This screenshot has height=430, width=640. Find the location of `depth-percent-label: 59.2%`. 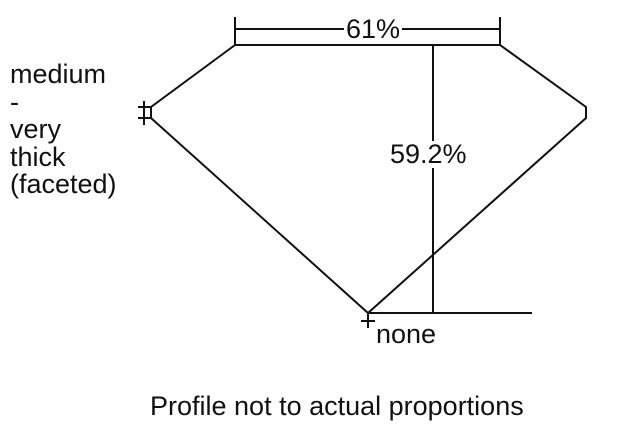

depth-percent-label: 59.2% is located at coordinates (428, 154).